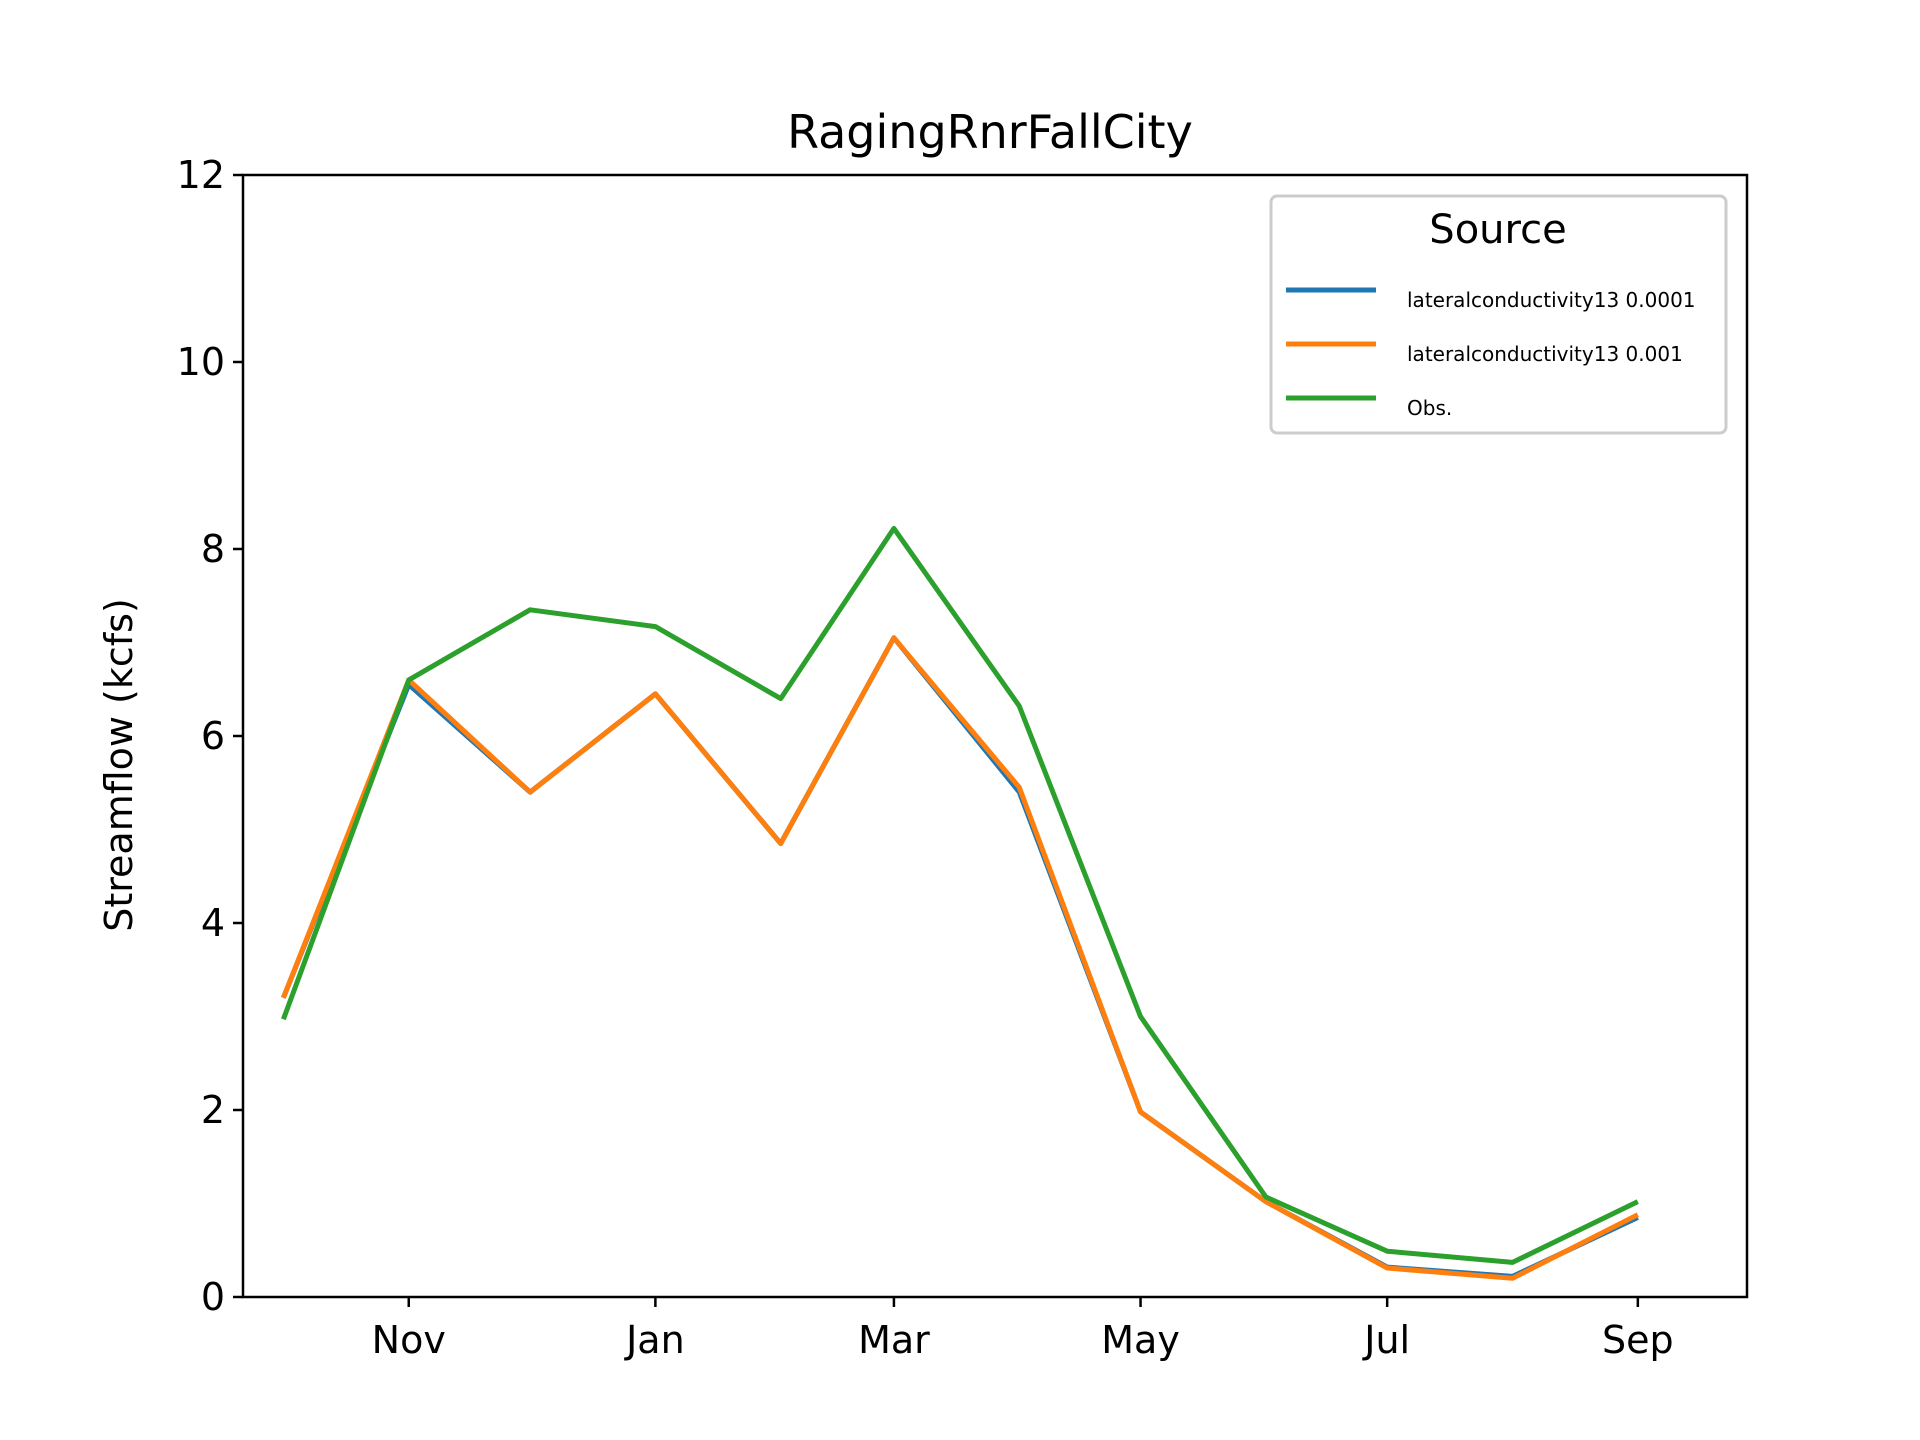 This screenshot has width=1920, height=1440. Describe the element at coordinates (894, 1340) in the screenshot. I see `x-tick-label: Mar` at that location.